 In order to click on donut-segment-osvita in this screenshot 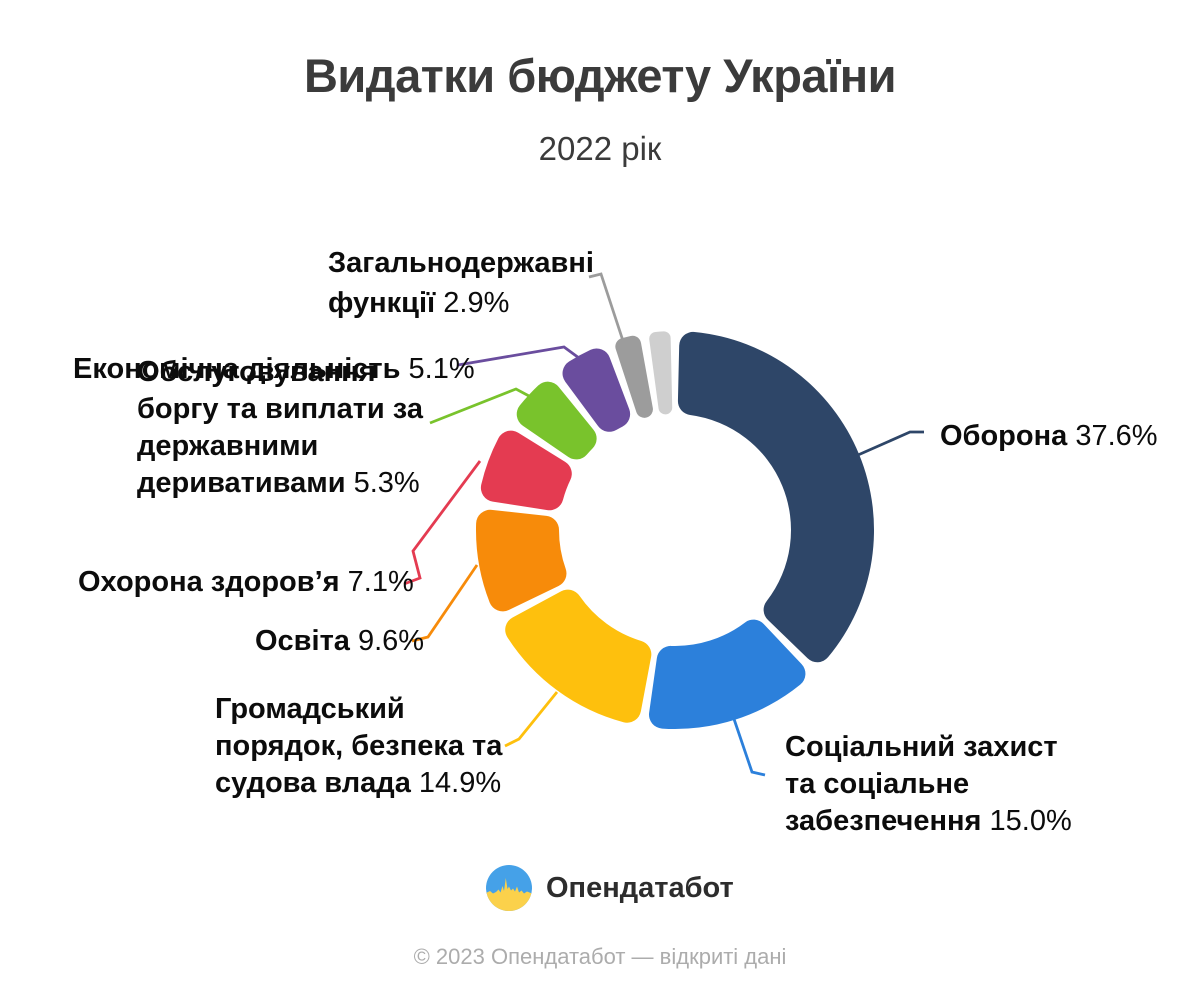, I will do `click(521, 560)`.